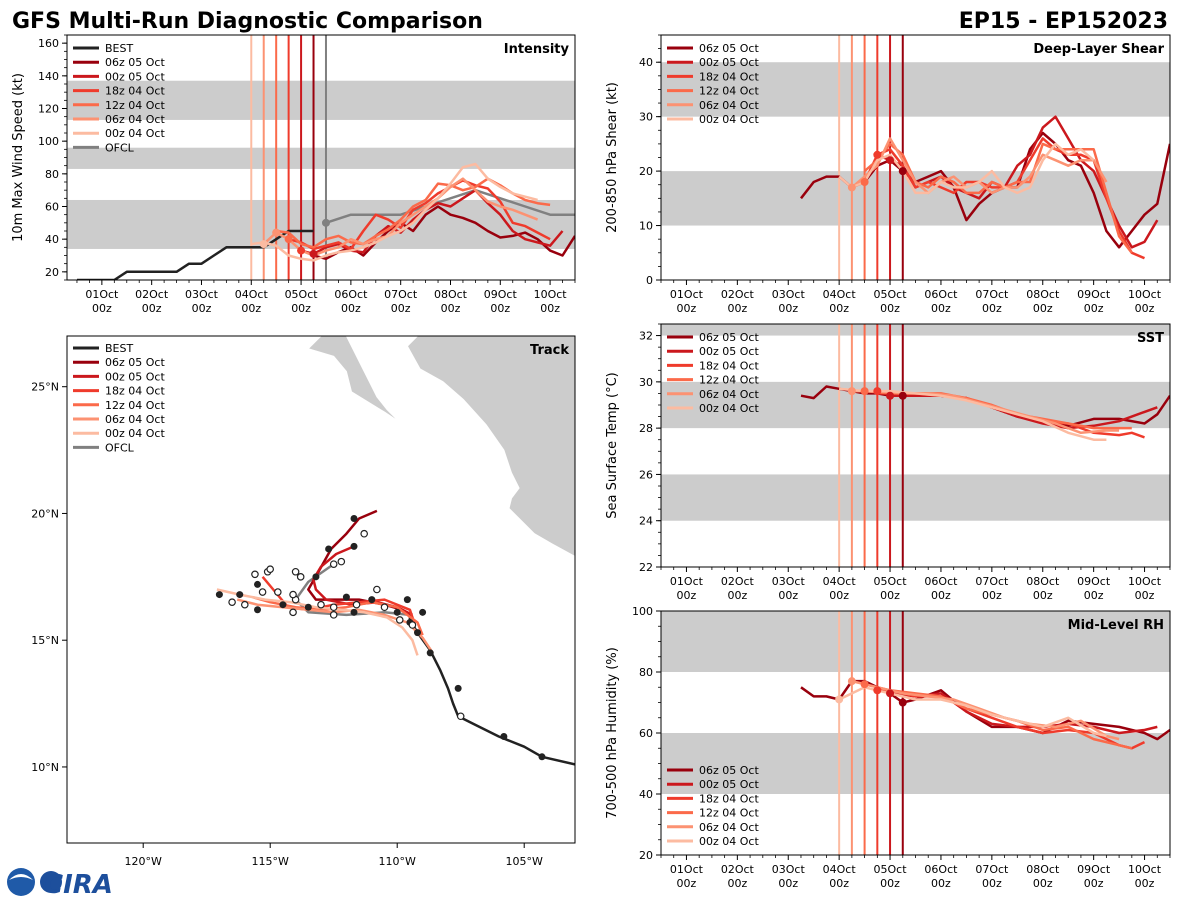 The image size is (1200, 900). I want to click on intensity-xtick-sublabel-7: 00z, so click(451, 308).